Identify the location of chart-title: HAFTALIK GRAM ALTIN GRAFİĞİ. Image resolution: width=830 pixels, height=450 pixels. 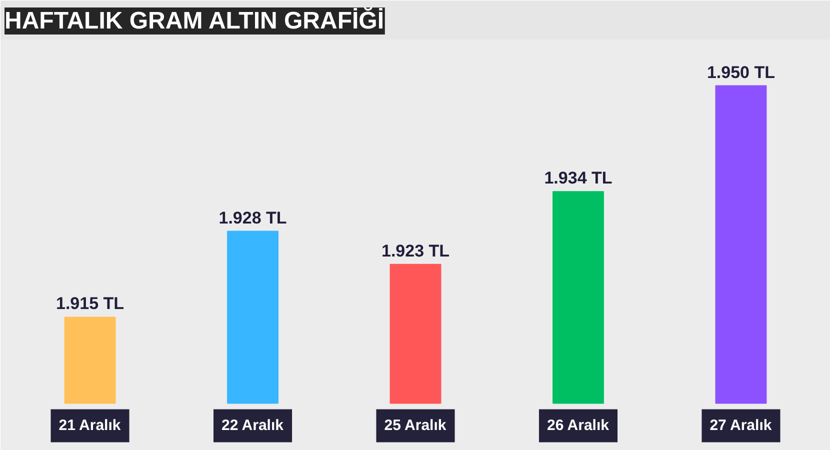
(194, 20).